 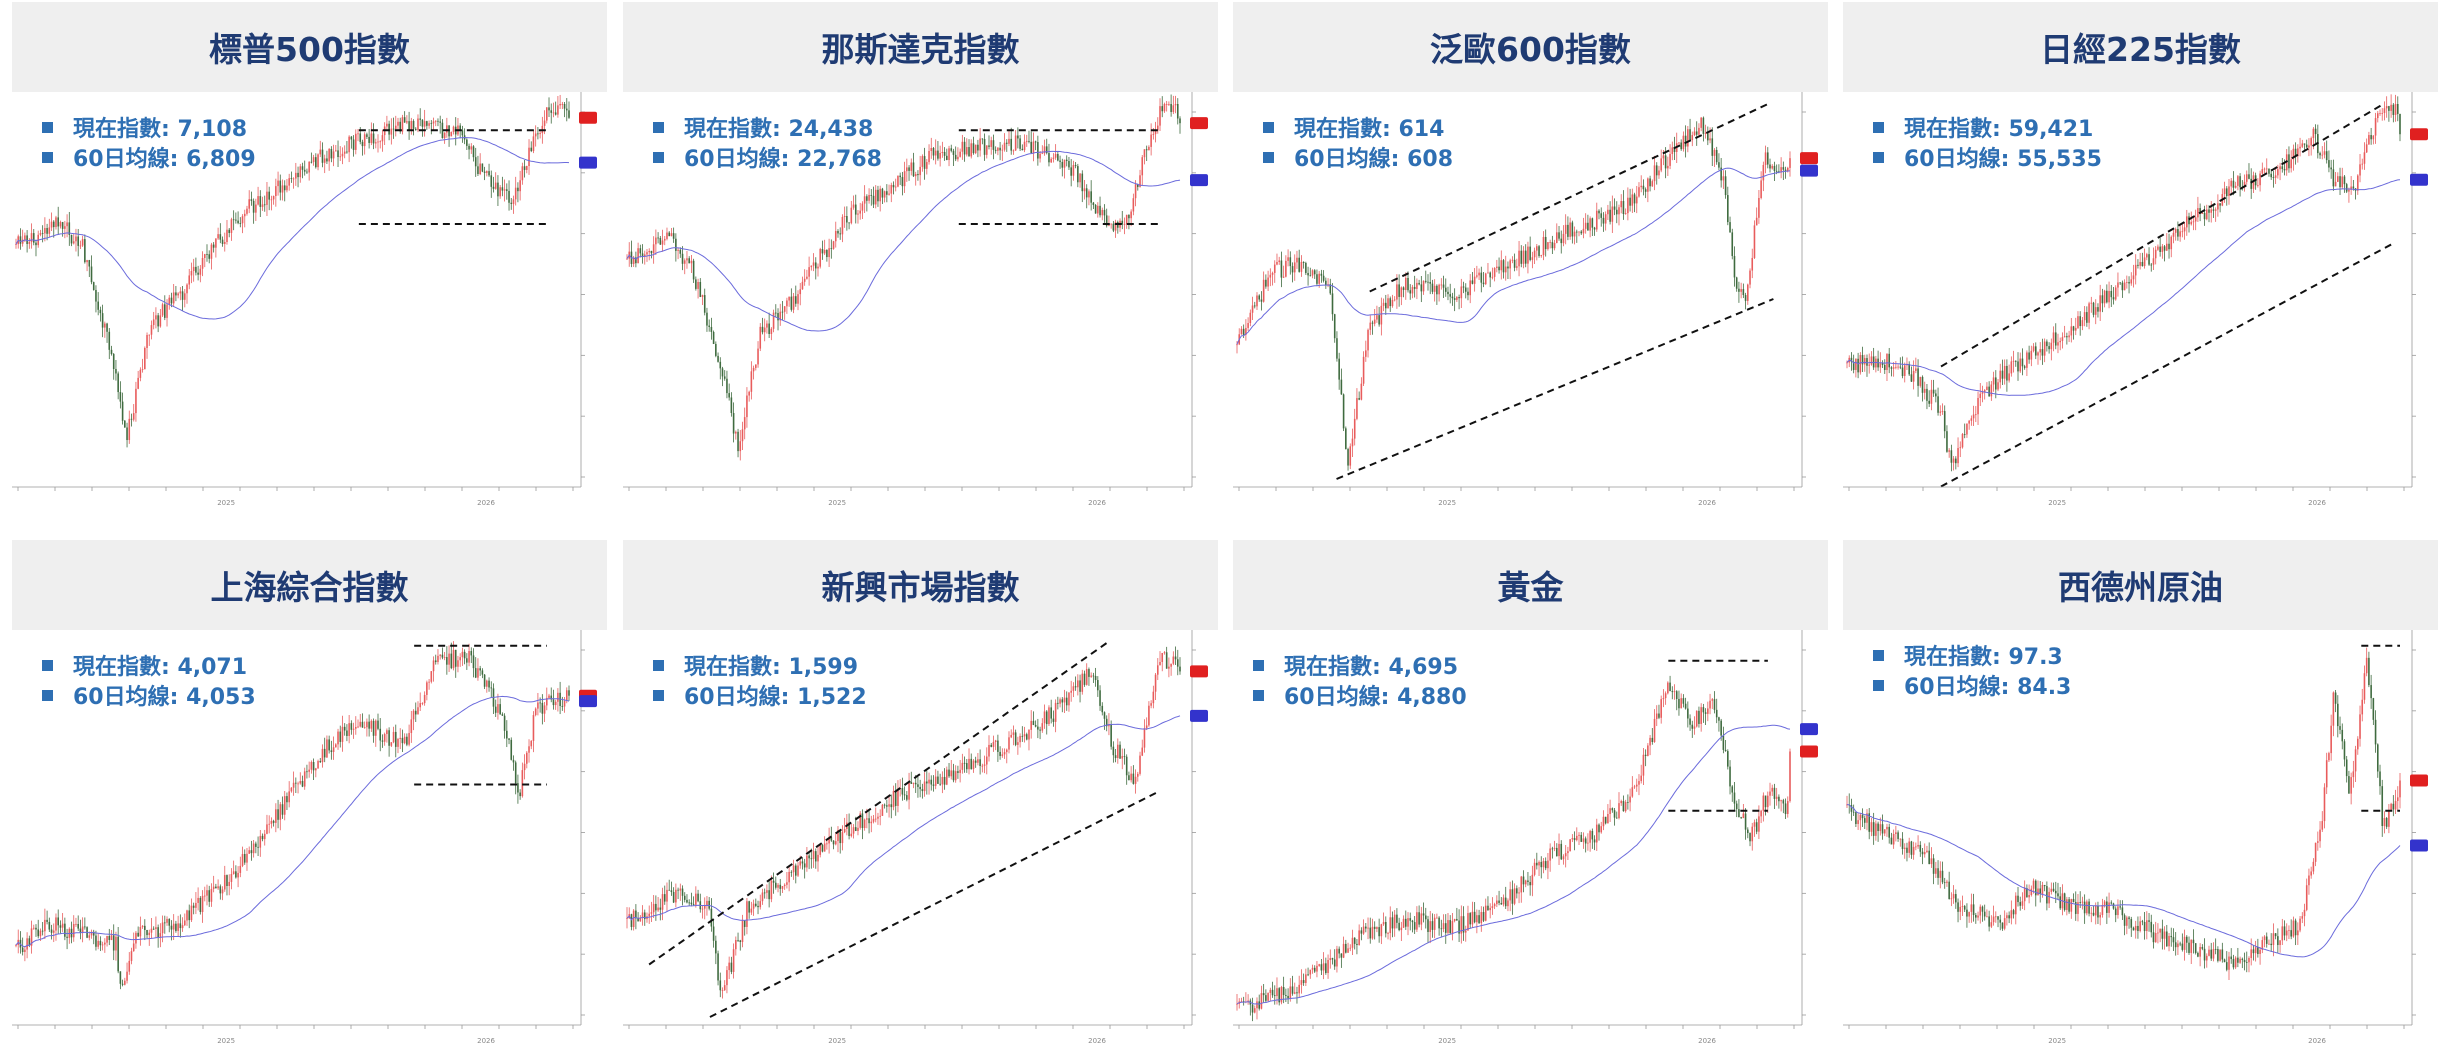 What do you see at coordinates (767, 127) in the screenshot?
I see `legend-item-current: 現在指數: 24,438` at bounding box center [767, 127].